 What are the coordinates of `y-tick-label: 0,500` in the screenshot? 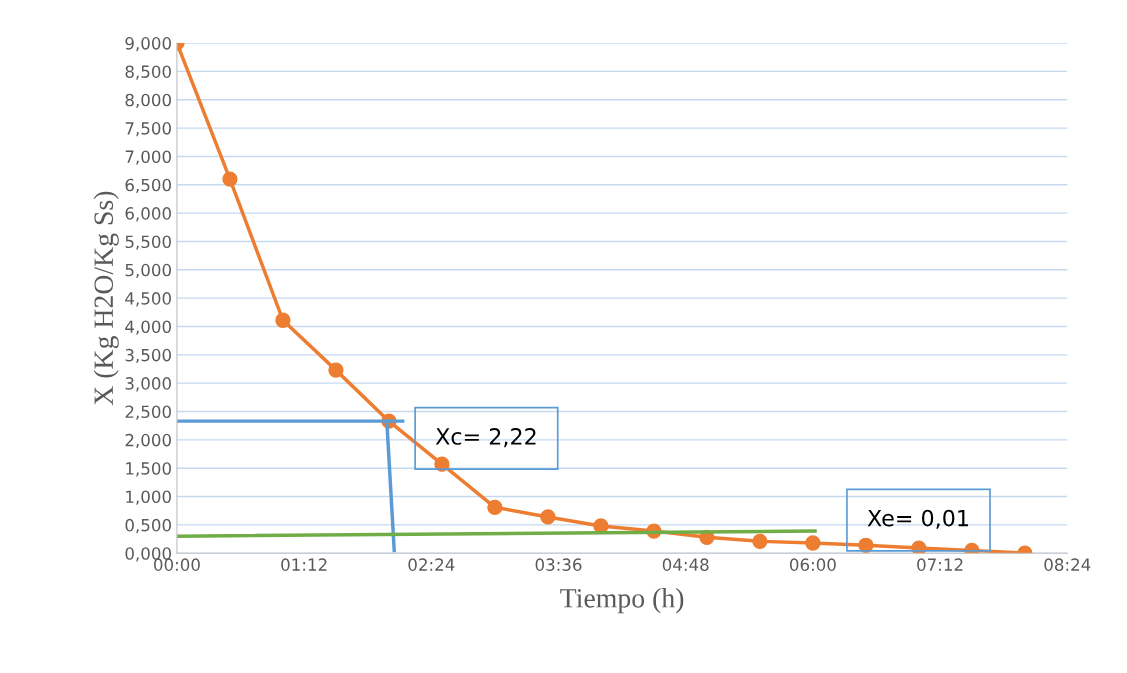 It's located at (148, 526).